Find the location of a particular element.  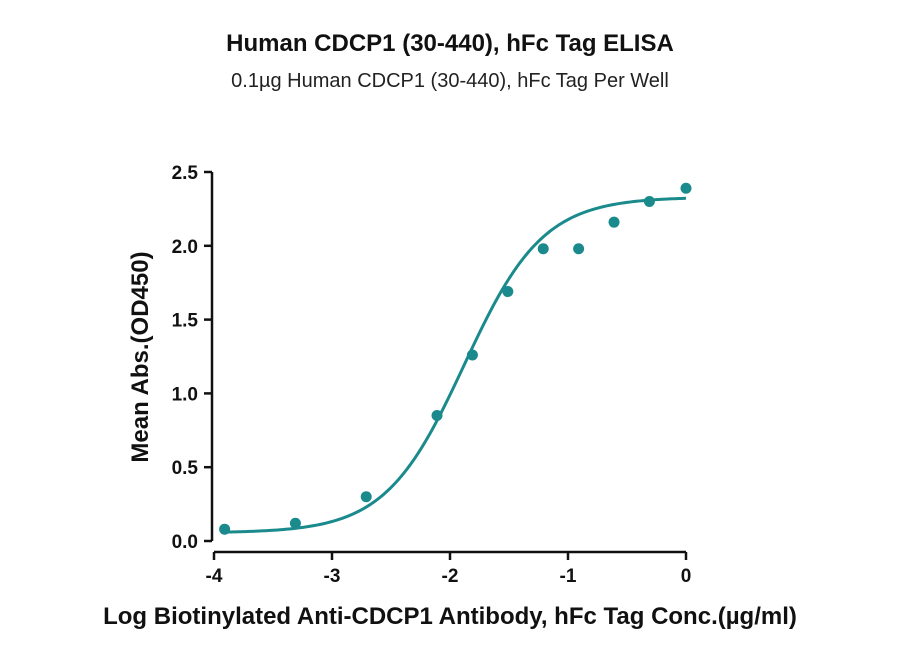

x-tick-label: 0 is located at coordinates (686, 576).